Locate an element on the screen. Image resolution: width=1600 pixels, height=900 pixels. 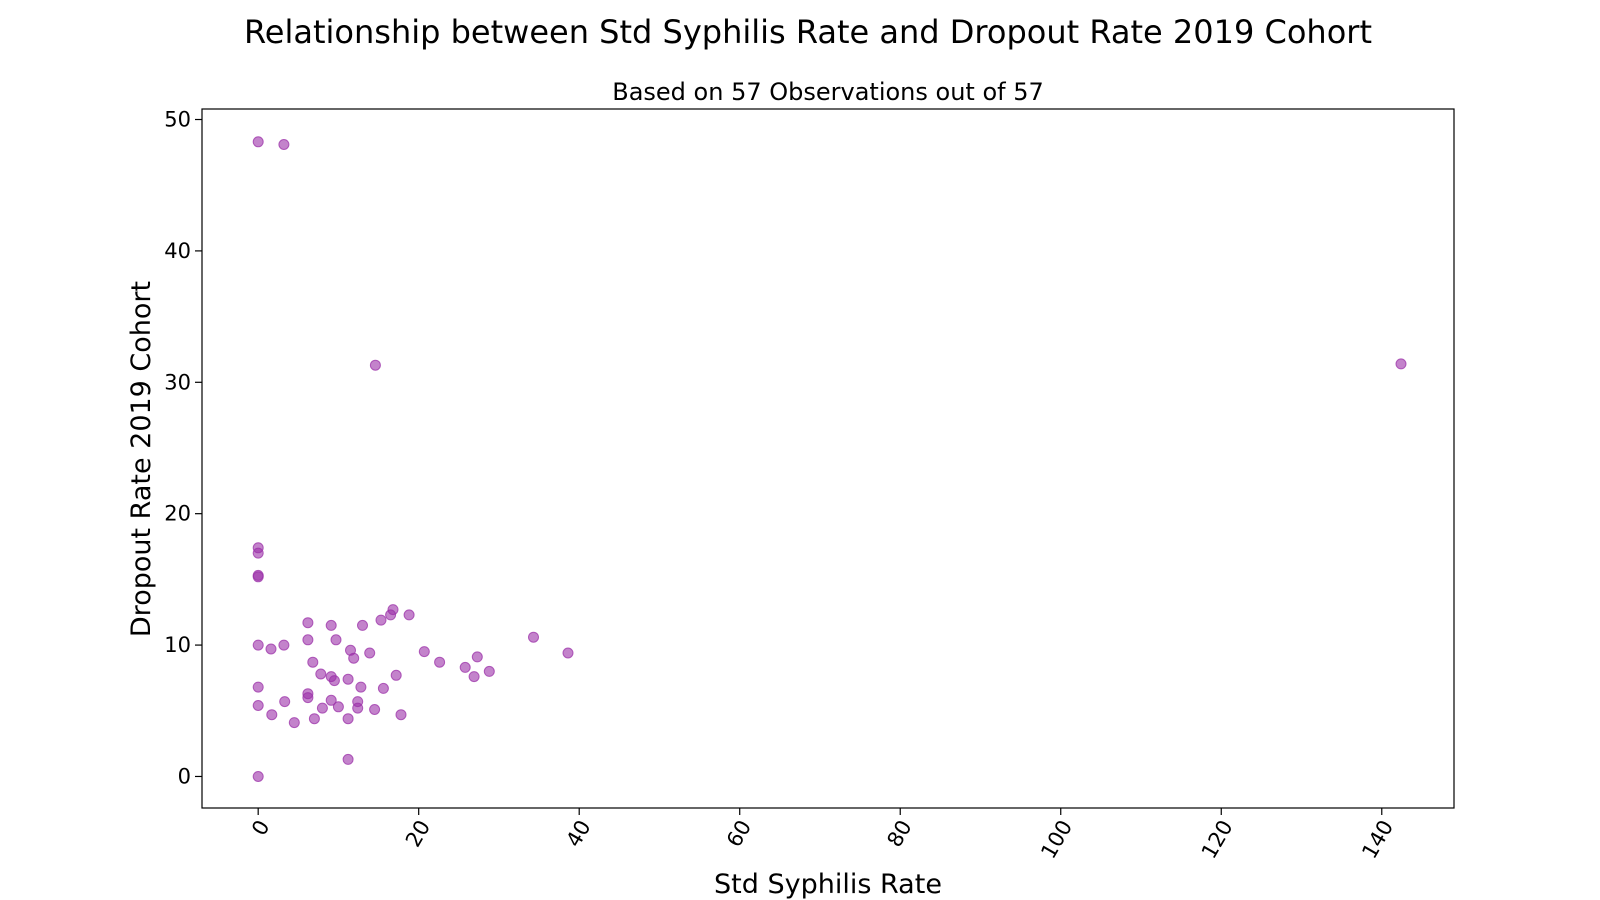
y-tick-label: 30 is located at coordinates (177, 382).